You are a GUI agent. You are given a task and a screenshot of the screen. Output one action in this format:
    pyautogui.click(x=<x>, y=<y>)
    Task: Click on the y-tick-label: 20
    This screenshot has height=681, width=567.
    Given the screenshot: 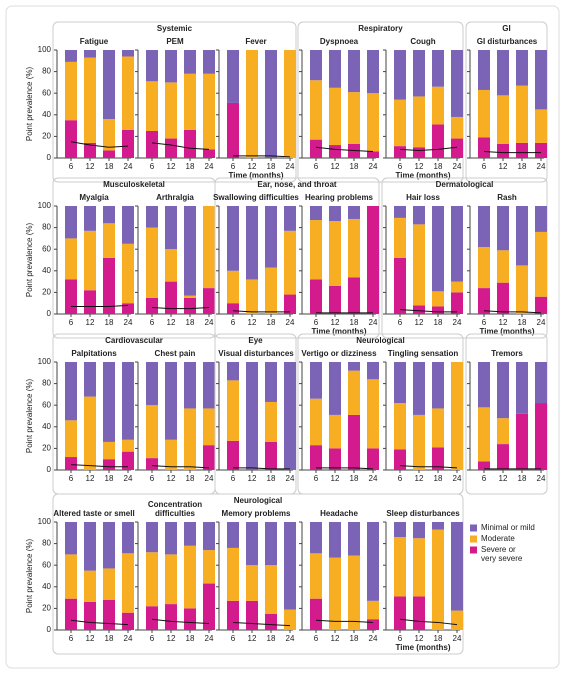 What is the action you would take?
    pyautogui.click(x=46, y=448)
    